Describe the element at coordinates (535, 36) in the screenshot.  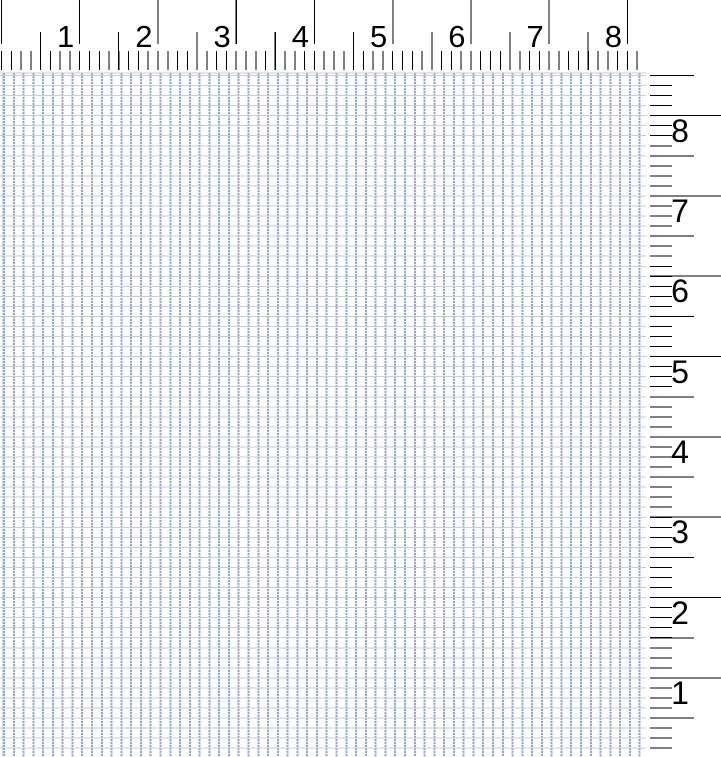
I see `horizontal-ruler-label: 7` at that location.